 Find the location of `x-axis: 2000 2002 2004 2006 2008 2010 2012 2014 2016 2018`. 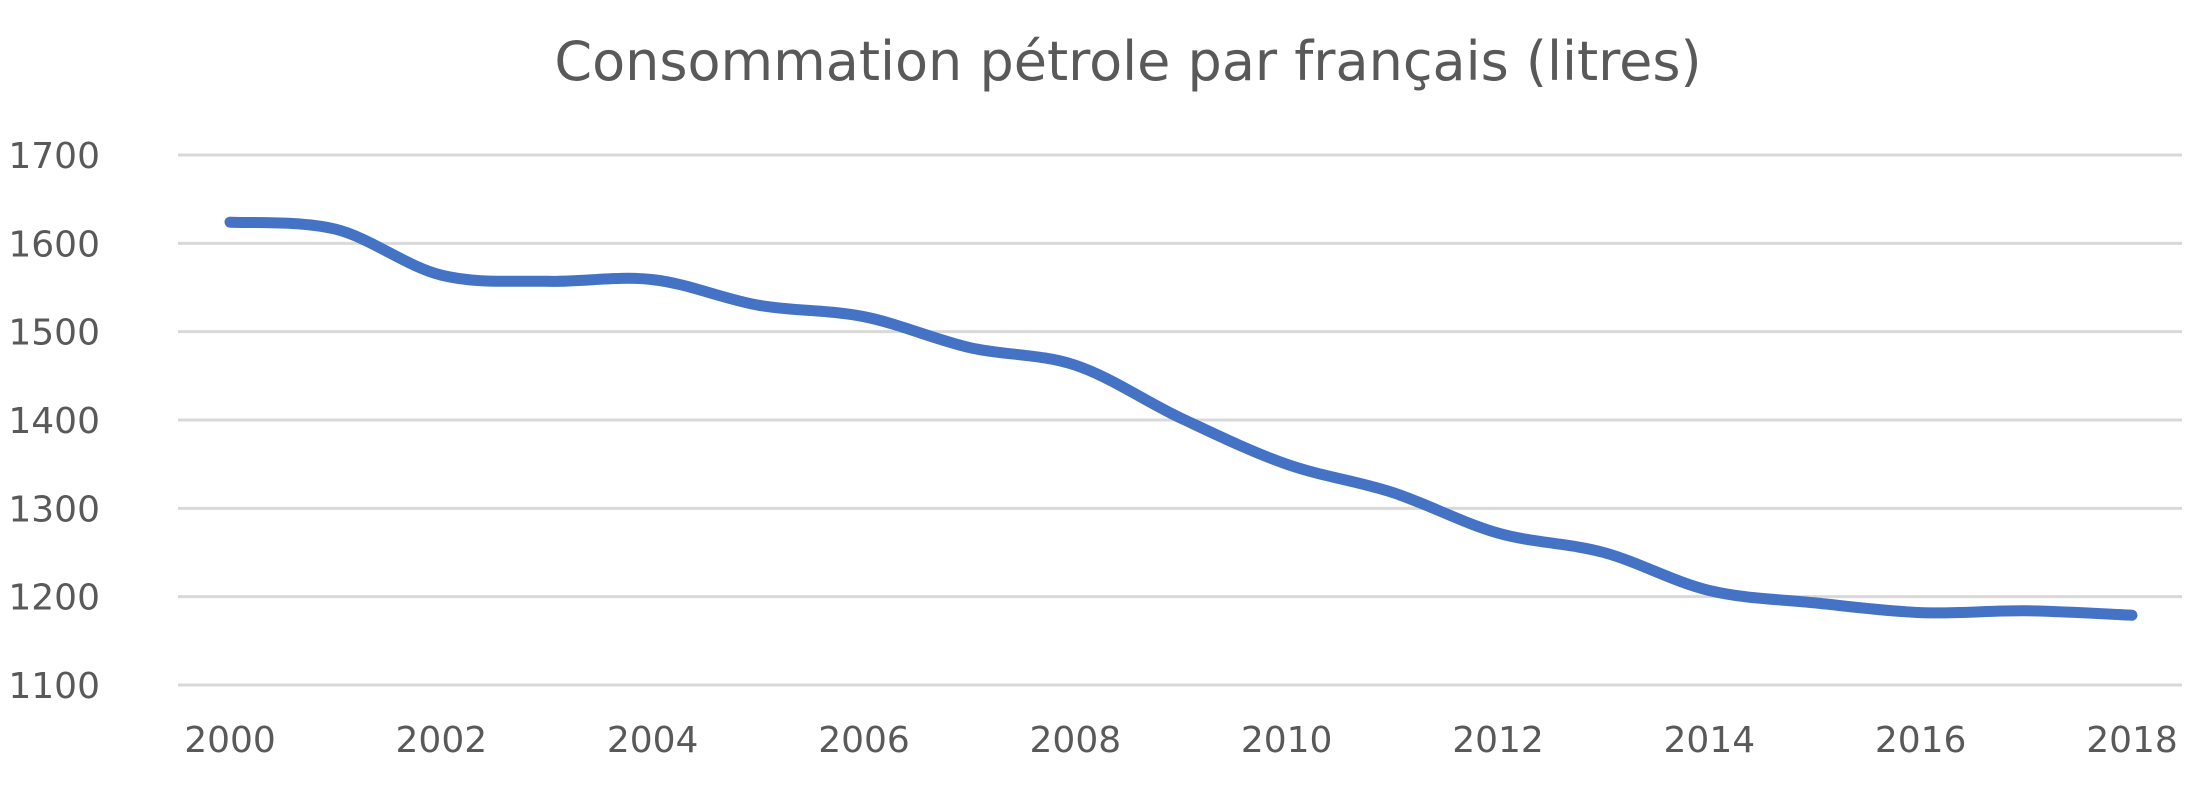

x-axis: 2000 2002 2004 2006 2008 2010 2012 2014 2016 2018 is located at coordinates (1181, 740).